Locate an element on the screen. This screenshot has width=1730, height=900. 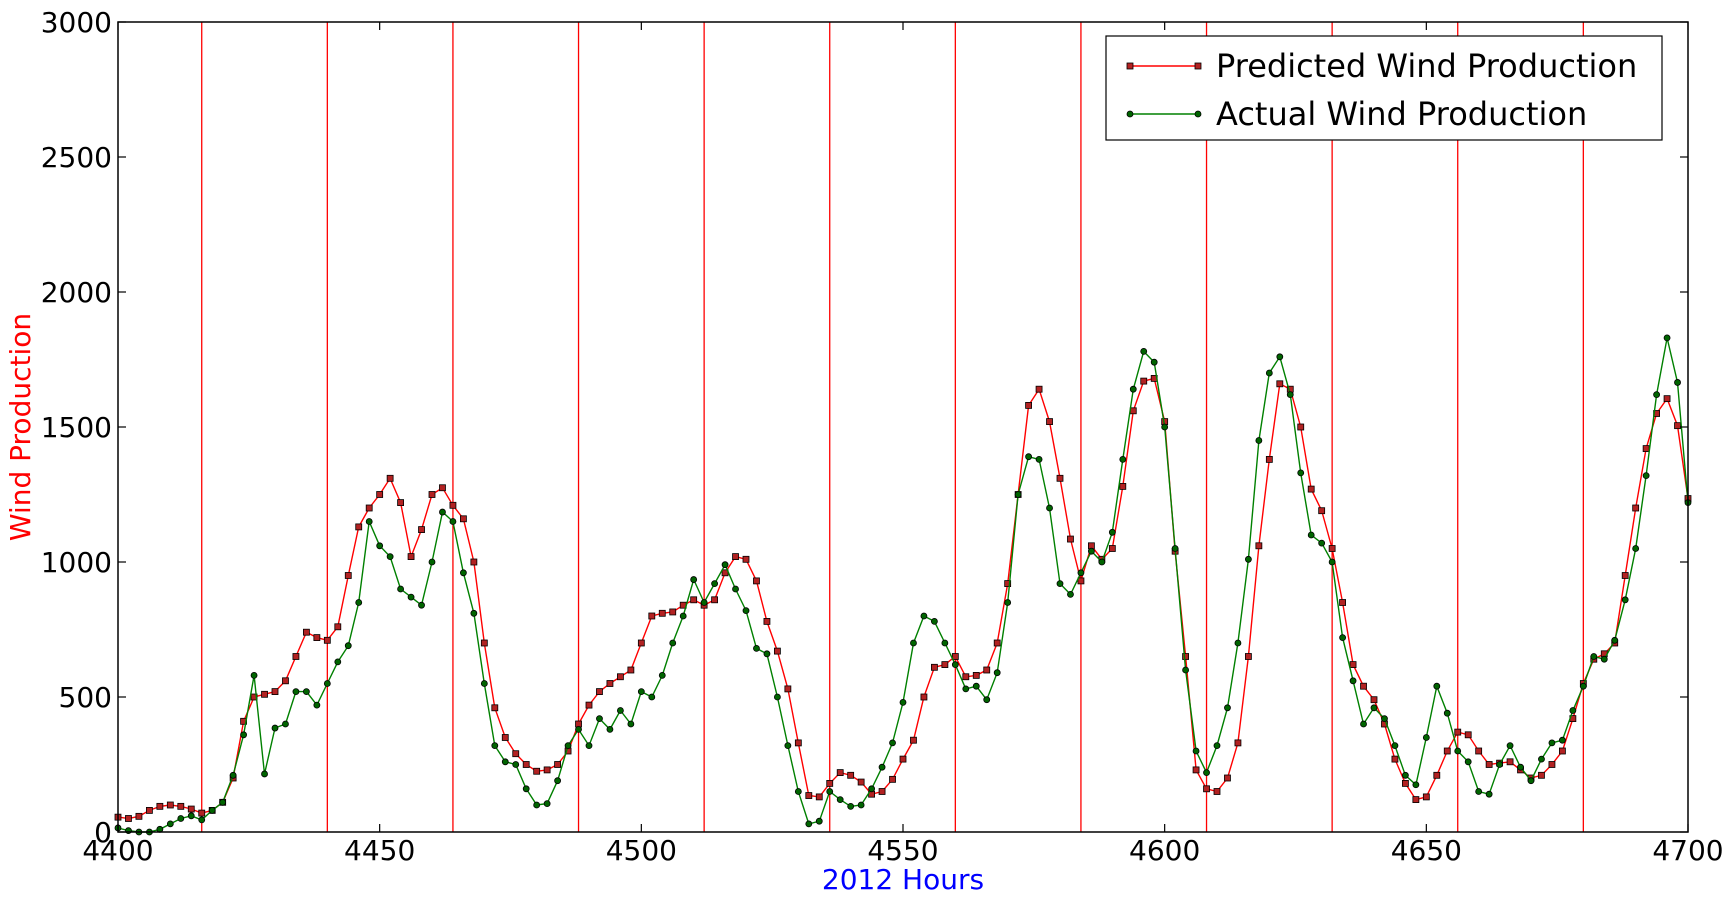
x-tick-label: 4650 is located at coordinates (1426, 850).